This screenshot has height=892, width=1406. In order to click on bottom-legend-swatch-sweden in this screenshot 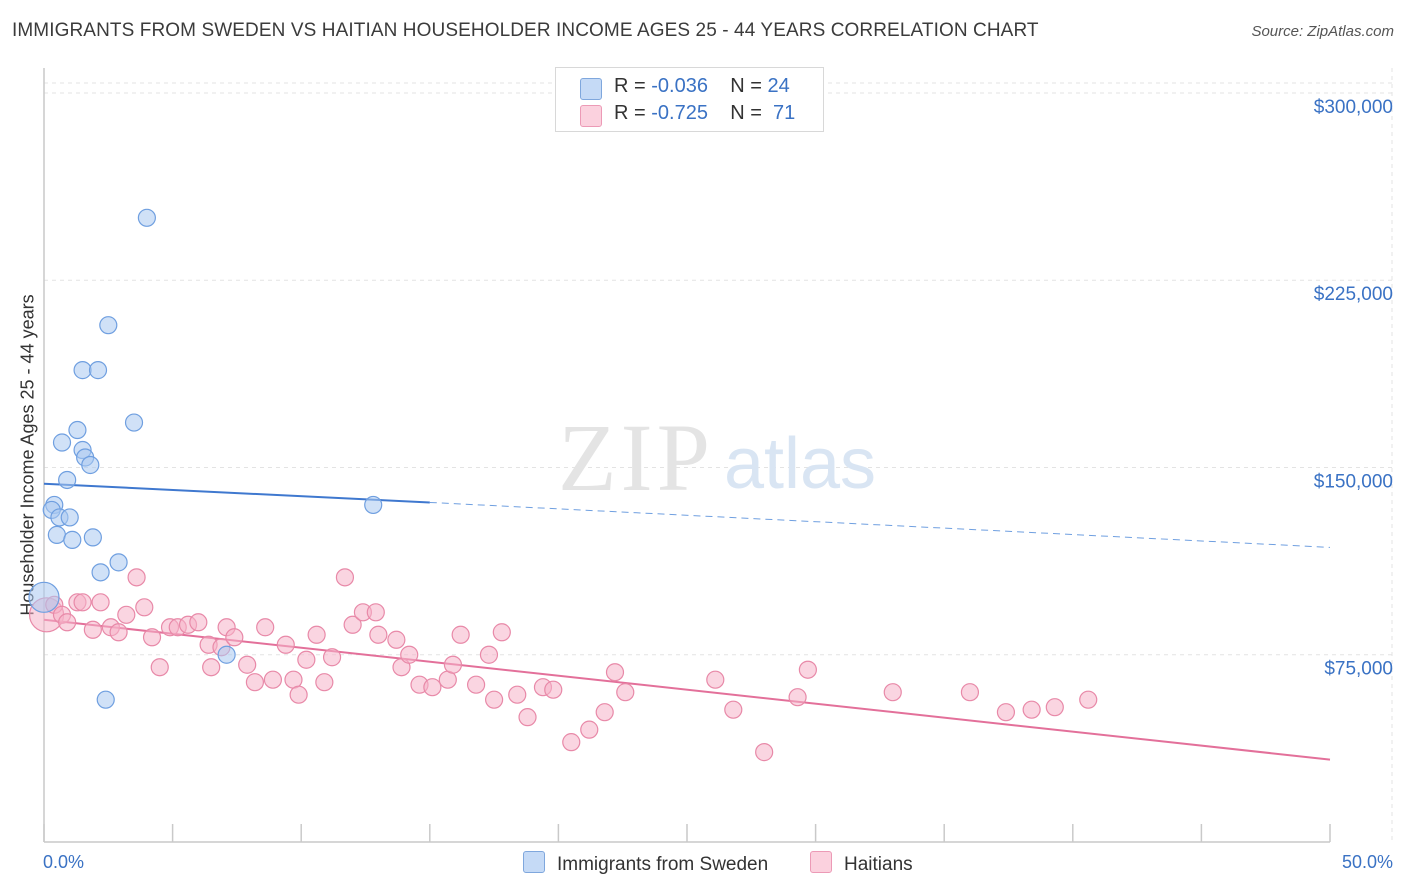, I will do `click(534, 862)`.